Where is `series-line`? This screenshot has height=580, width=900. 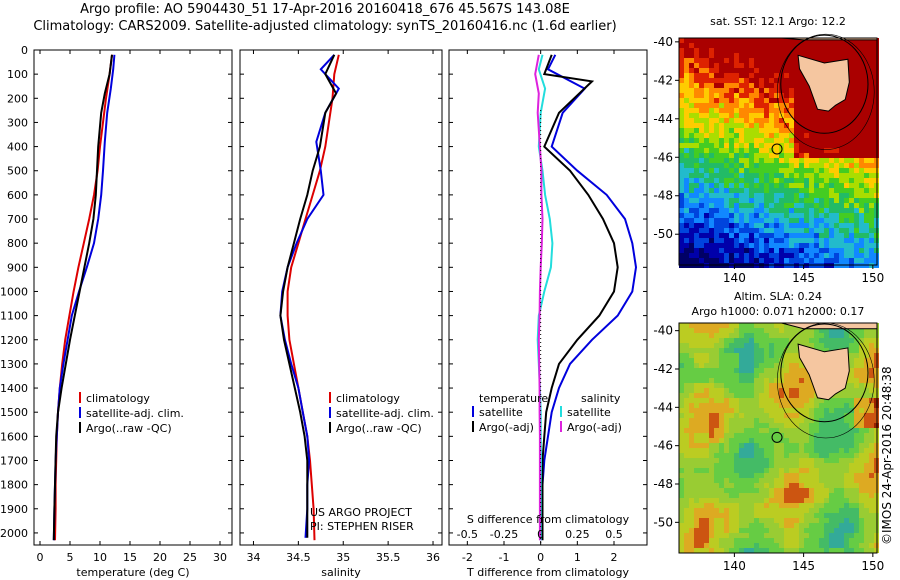
series-line is located at coordinates (580, 297).